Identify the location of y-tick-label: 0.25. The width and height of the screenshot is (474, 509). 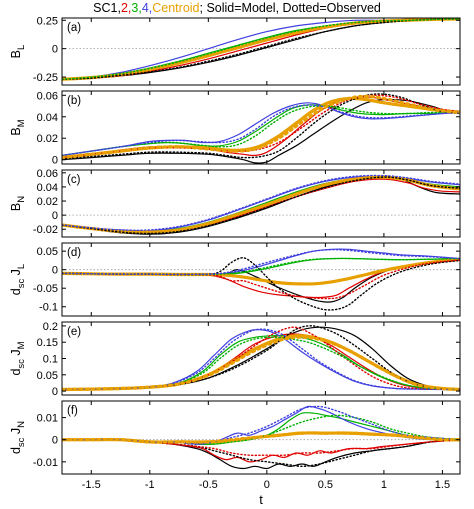
(47, 21).